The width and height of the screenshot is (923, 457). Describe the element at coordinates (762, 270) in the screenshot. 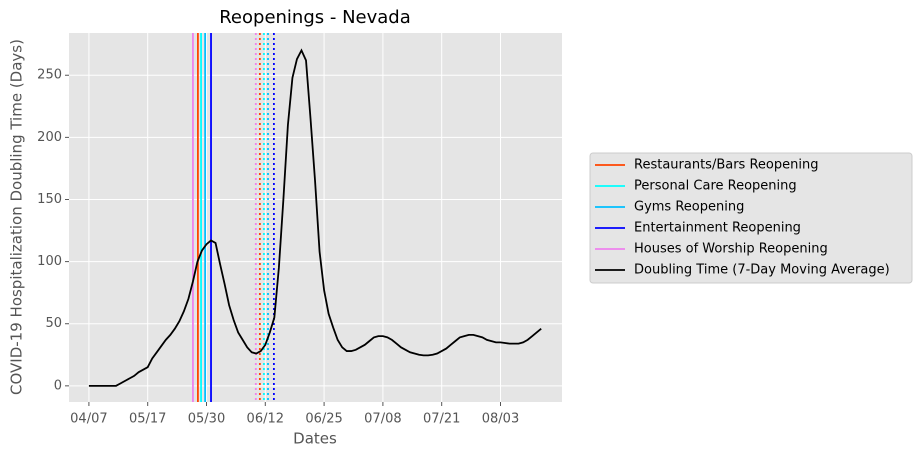

I see `legend-label: Doubling Time (7-Day Moving Average)` at that location.